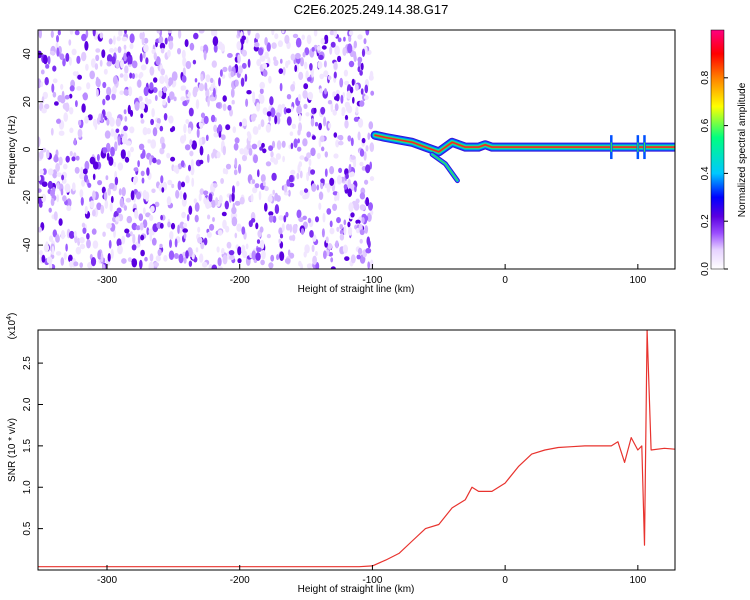 The width and height of the screenshot is (750, 600). I want to click on x-tick-label: -300, so click(107, 280).